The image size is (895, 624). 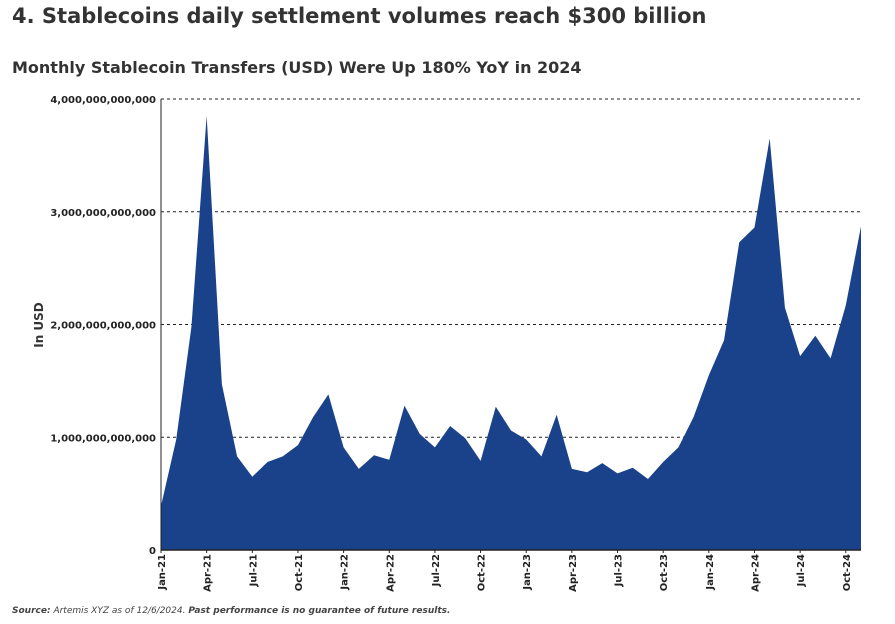 What do you see at coordinates (31, 611) in the screenshot?
I see `source-label: Source:` at bounding box center [31, 611].